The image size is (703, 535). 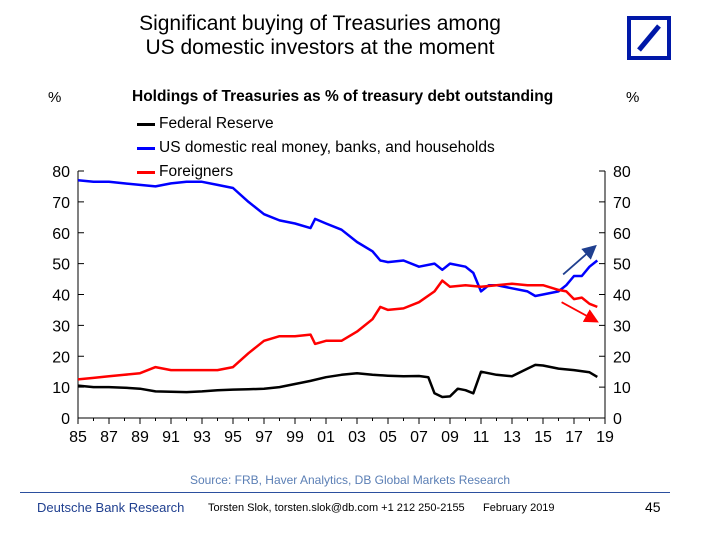 I want to click on x-tick-label: 19, so click(x=605, y=437).